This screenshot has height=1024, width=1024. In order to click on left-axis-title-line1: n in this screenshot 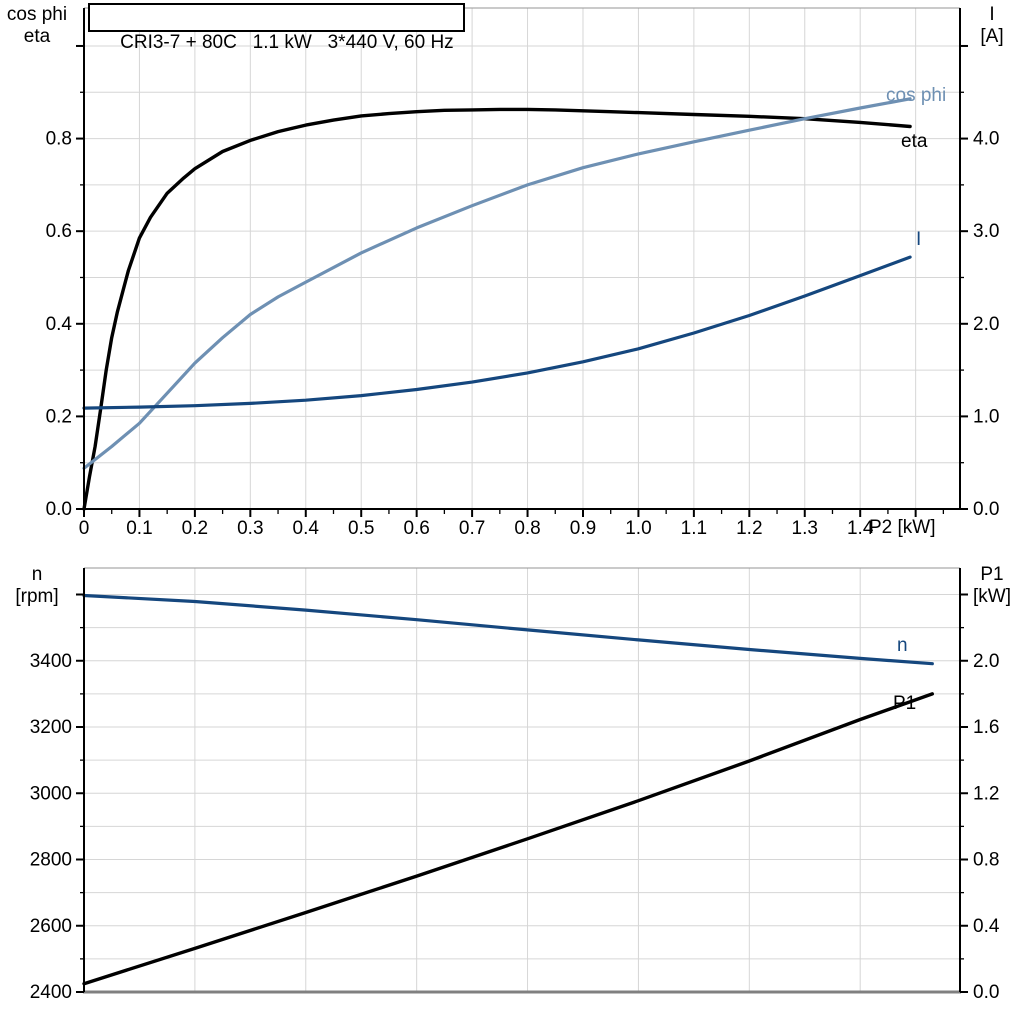, I will do `click(37, 574)`.